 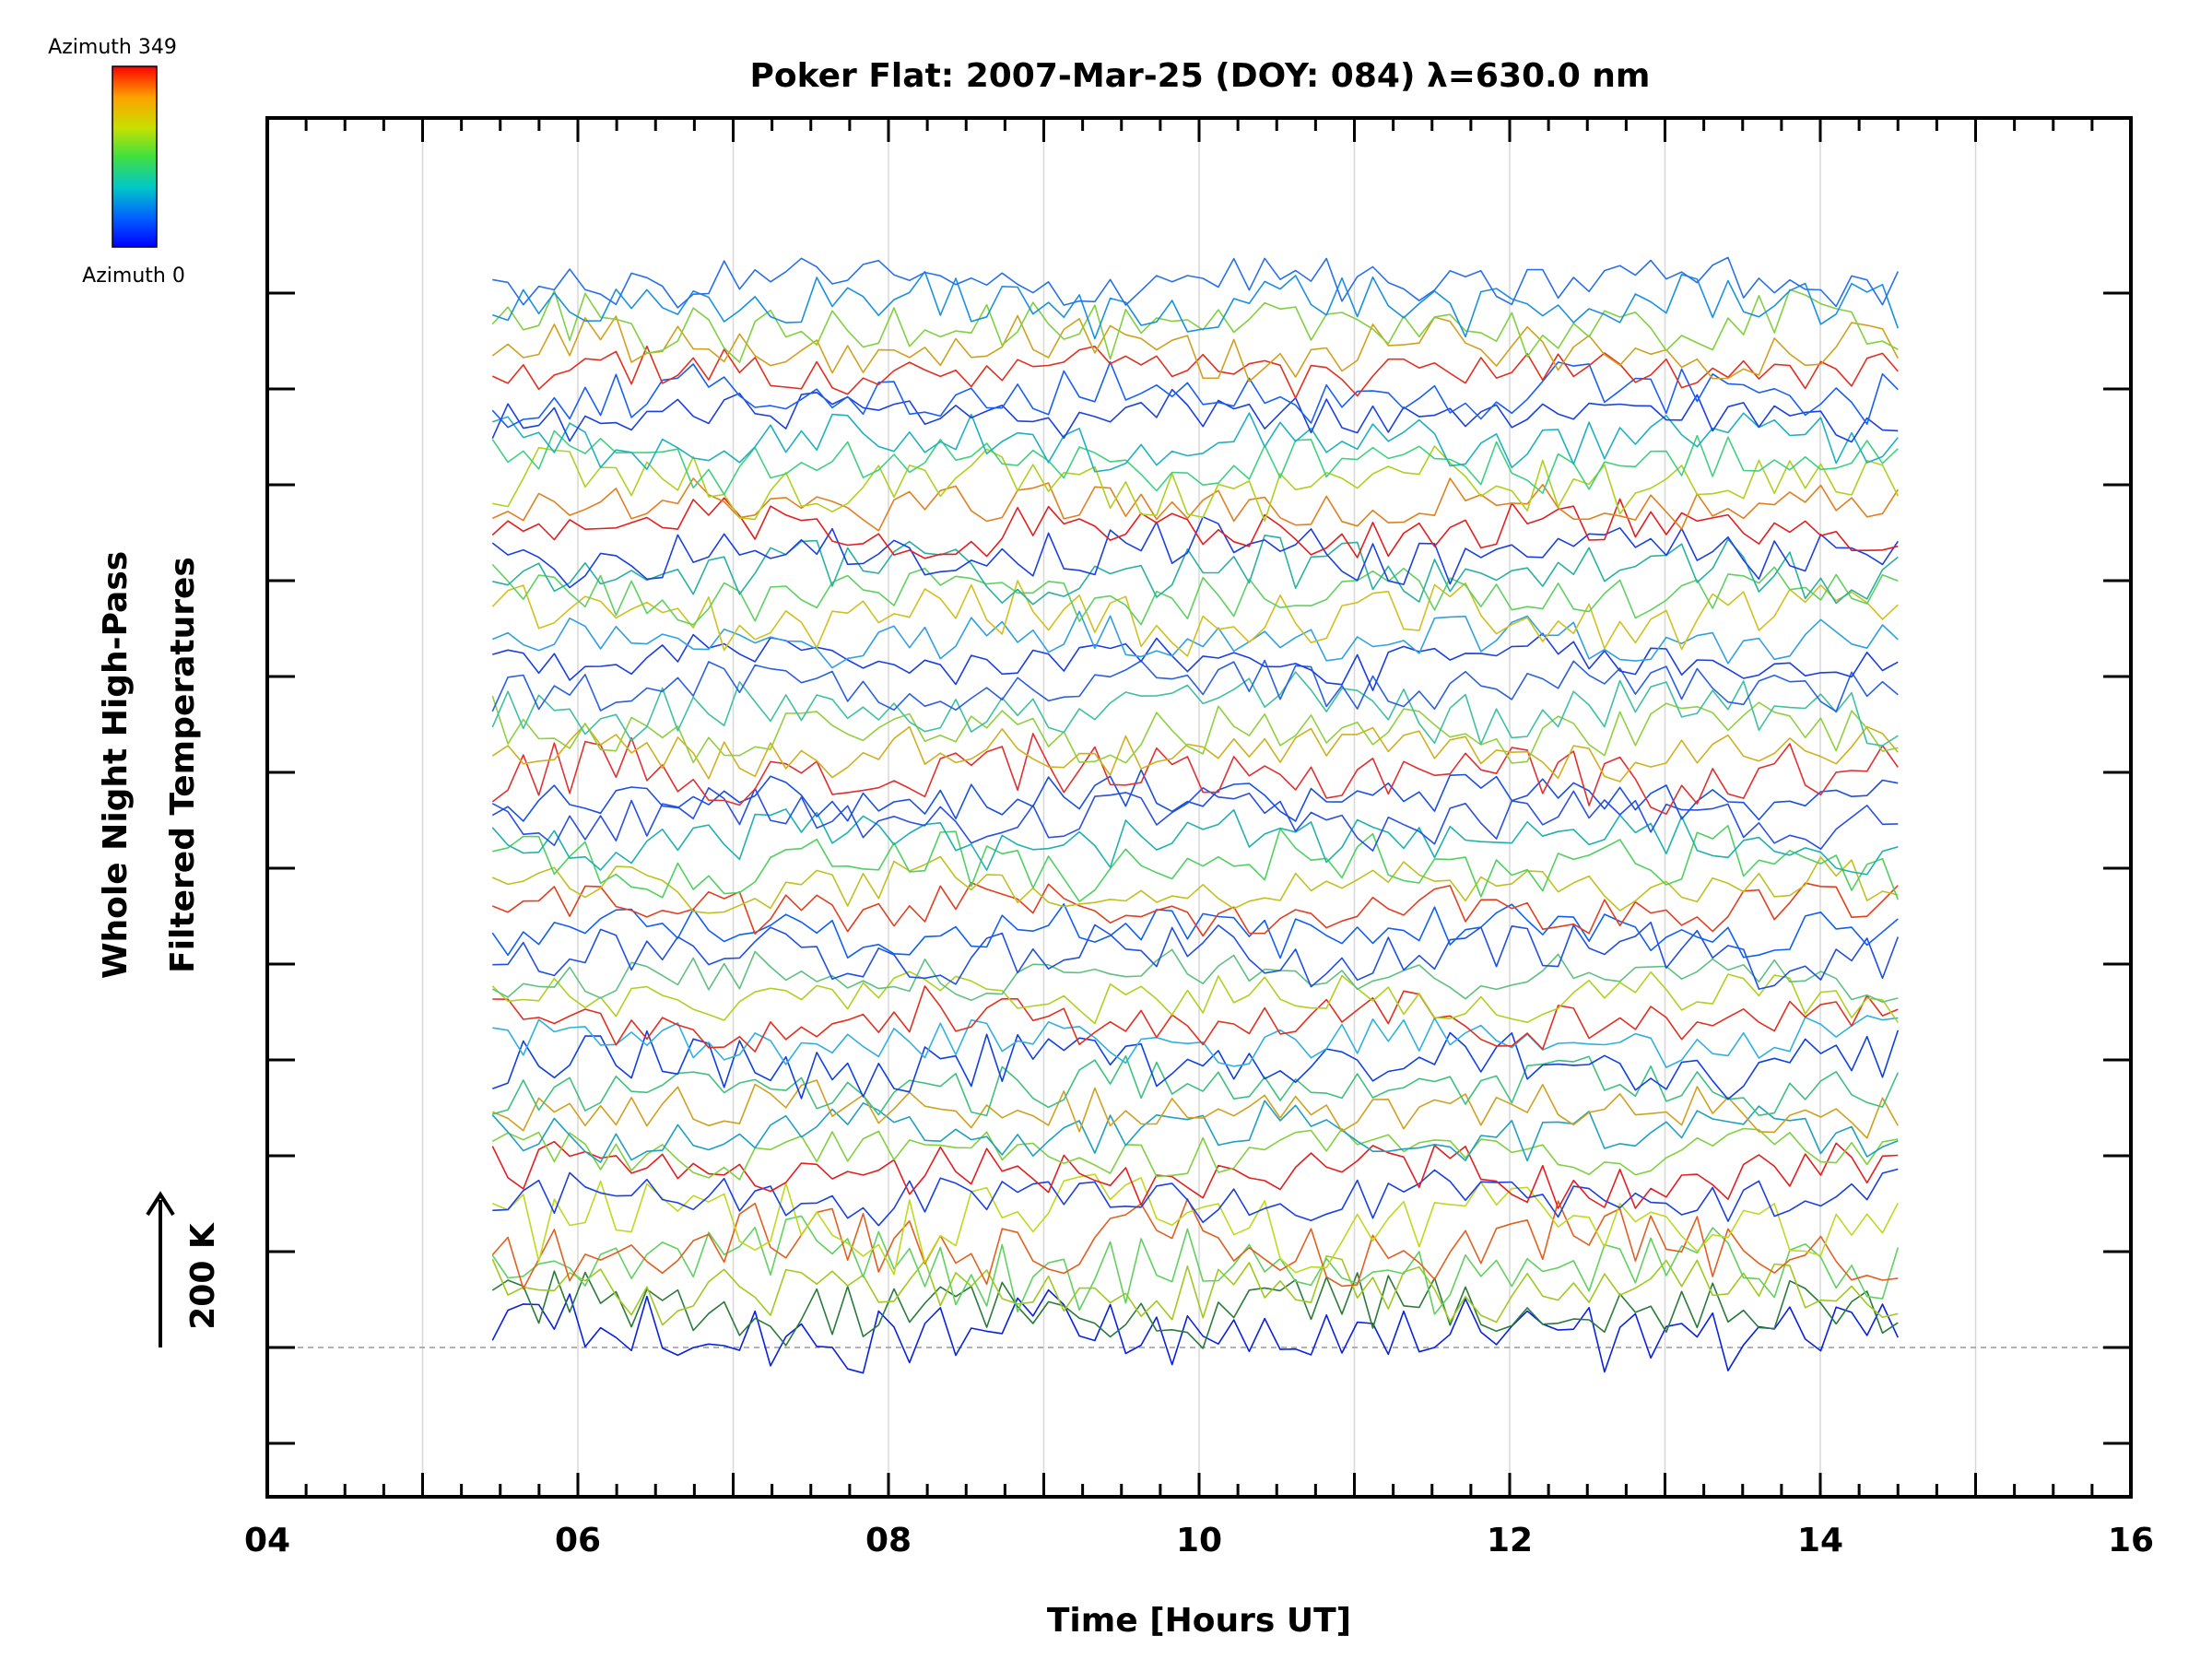 I want to click on x-tick-label-06: 06, so click(x=578, y=1540).